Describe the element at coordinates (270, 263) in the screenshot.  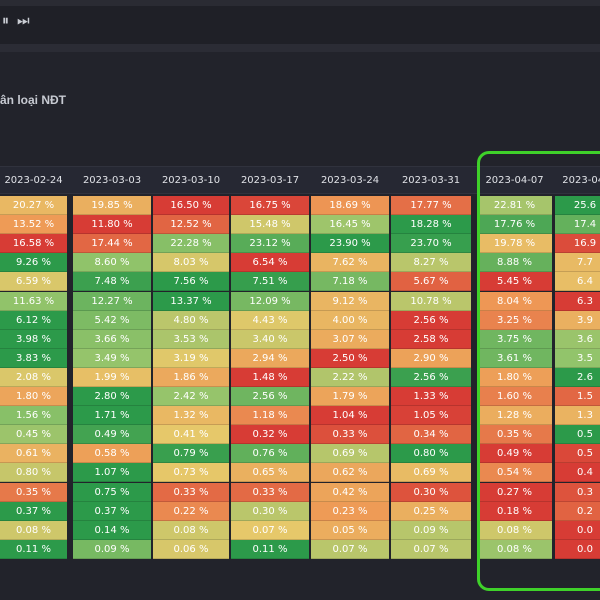
I see `table-cell: 6.54 %` at that location.